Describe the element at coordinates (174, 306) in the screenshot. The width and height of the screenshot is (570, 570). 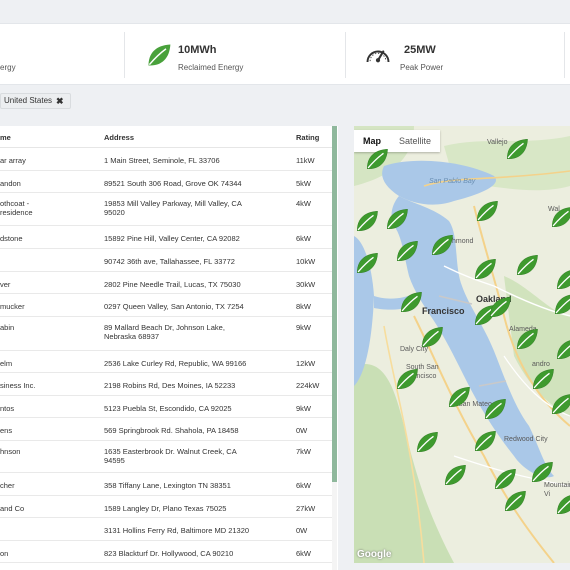
I see `site-address: 0297 Queen Valley, San Antonio, TX 7254` at that location.